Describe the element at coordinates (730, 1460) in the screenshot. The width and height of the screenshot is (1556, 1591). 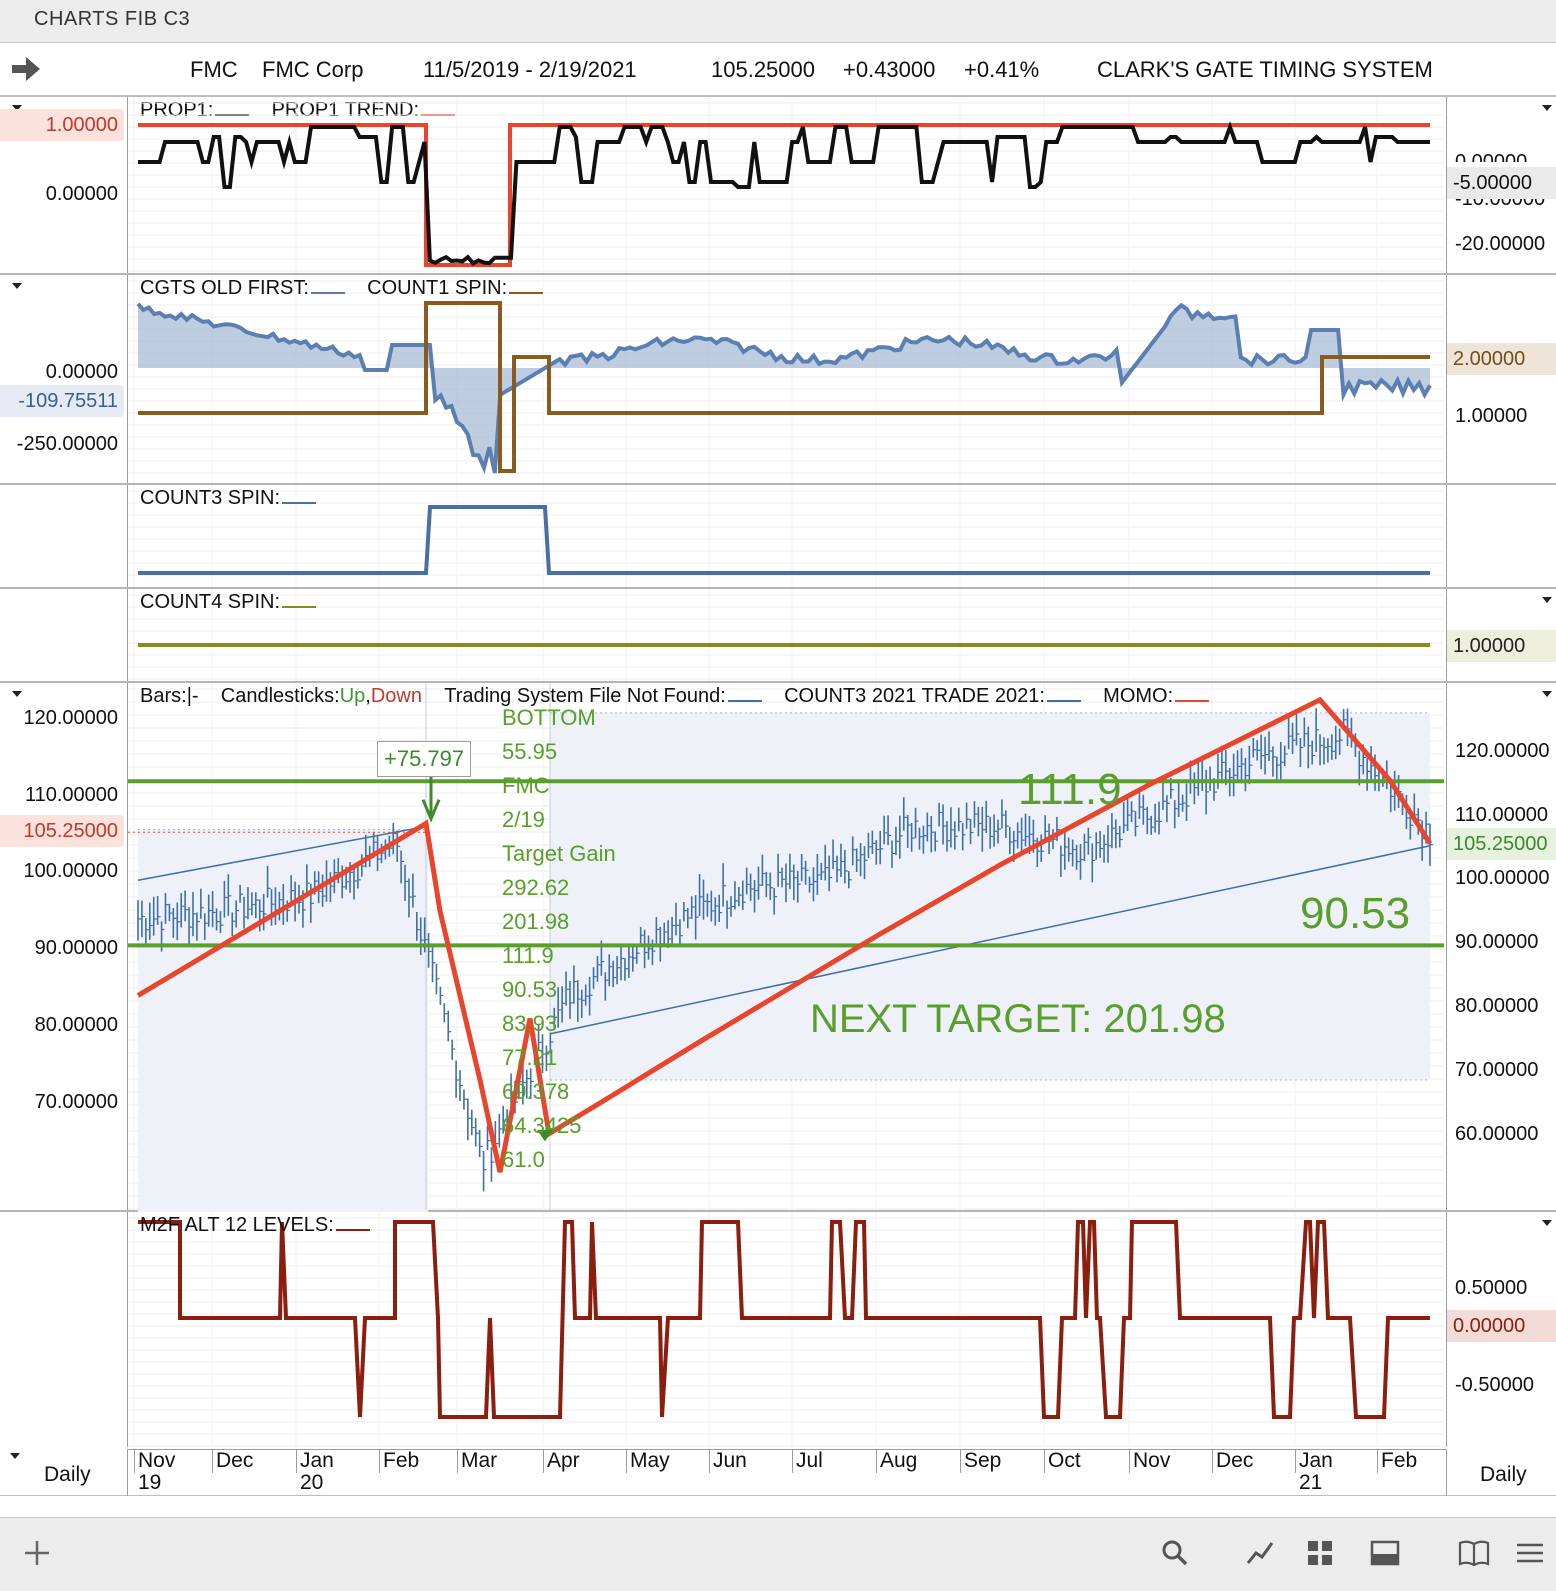
I see `month-label: Jun` at that location.